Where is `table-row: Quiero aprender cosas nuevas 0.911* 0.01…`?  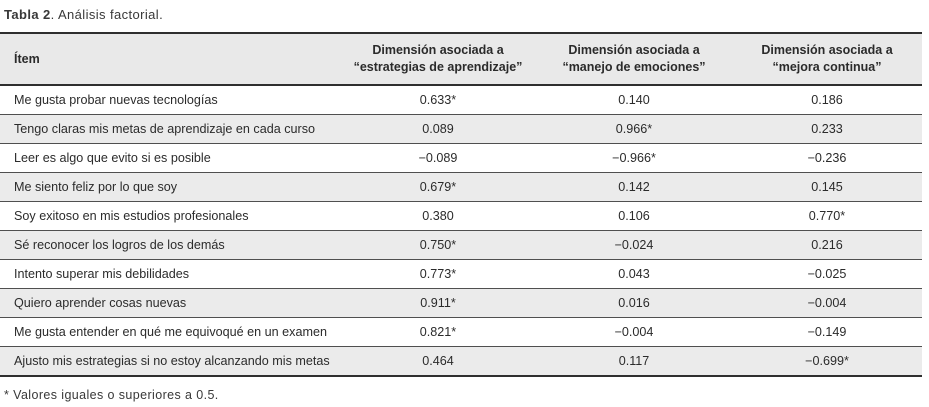 table-row: Quiero aprender cosas nuevas 0.911* 0.01… is located at coordinates (461, 303).